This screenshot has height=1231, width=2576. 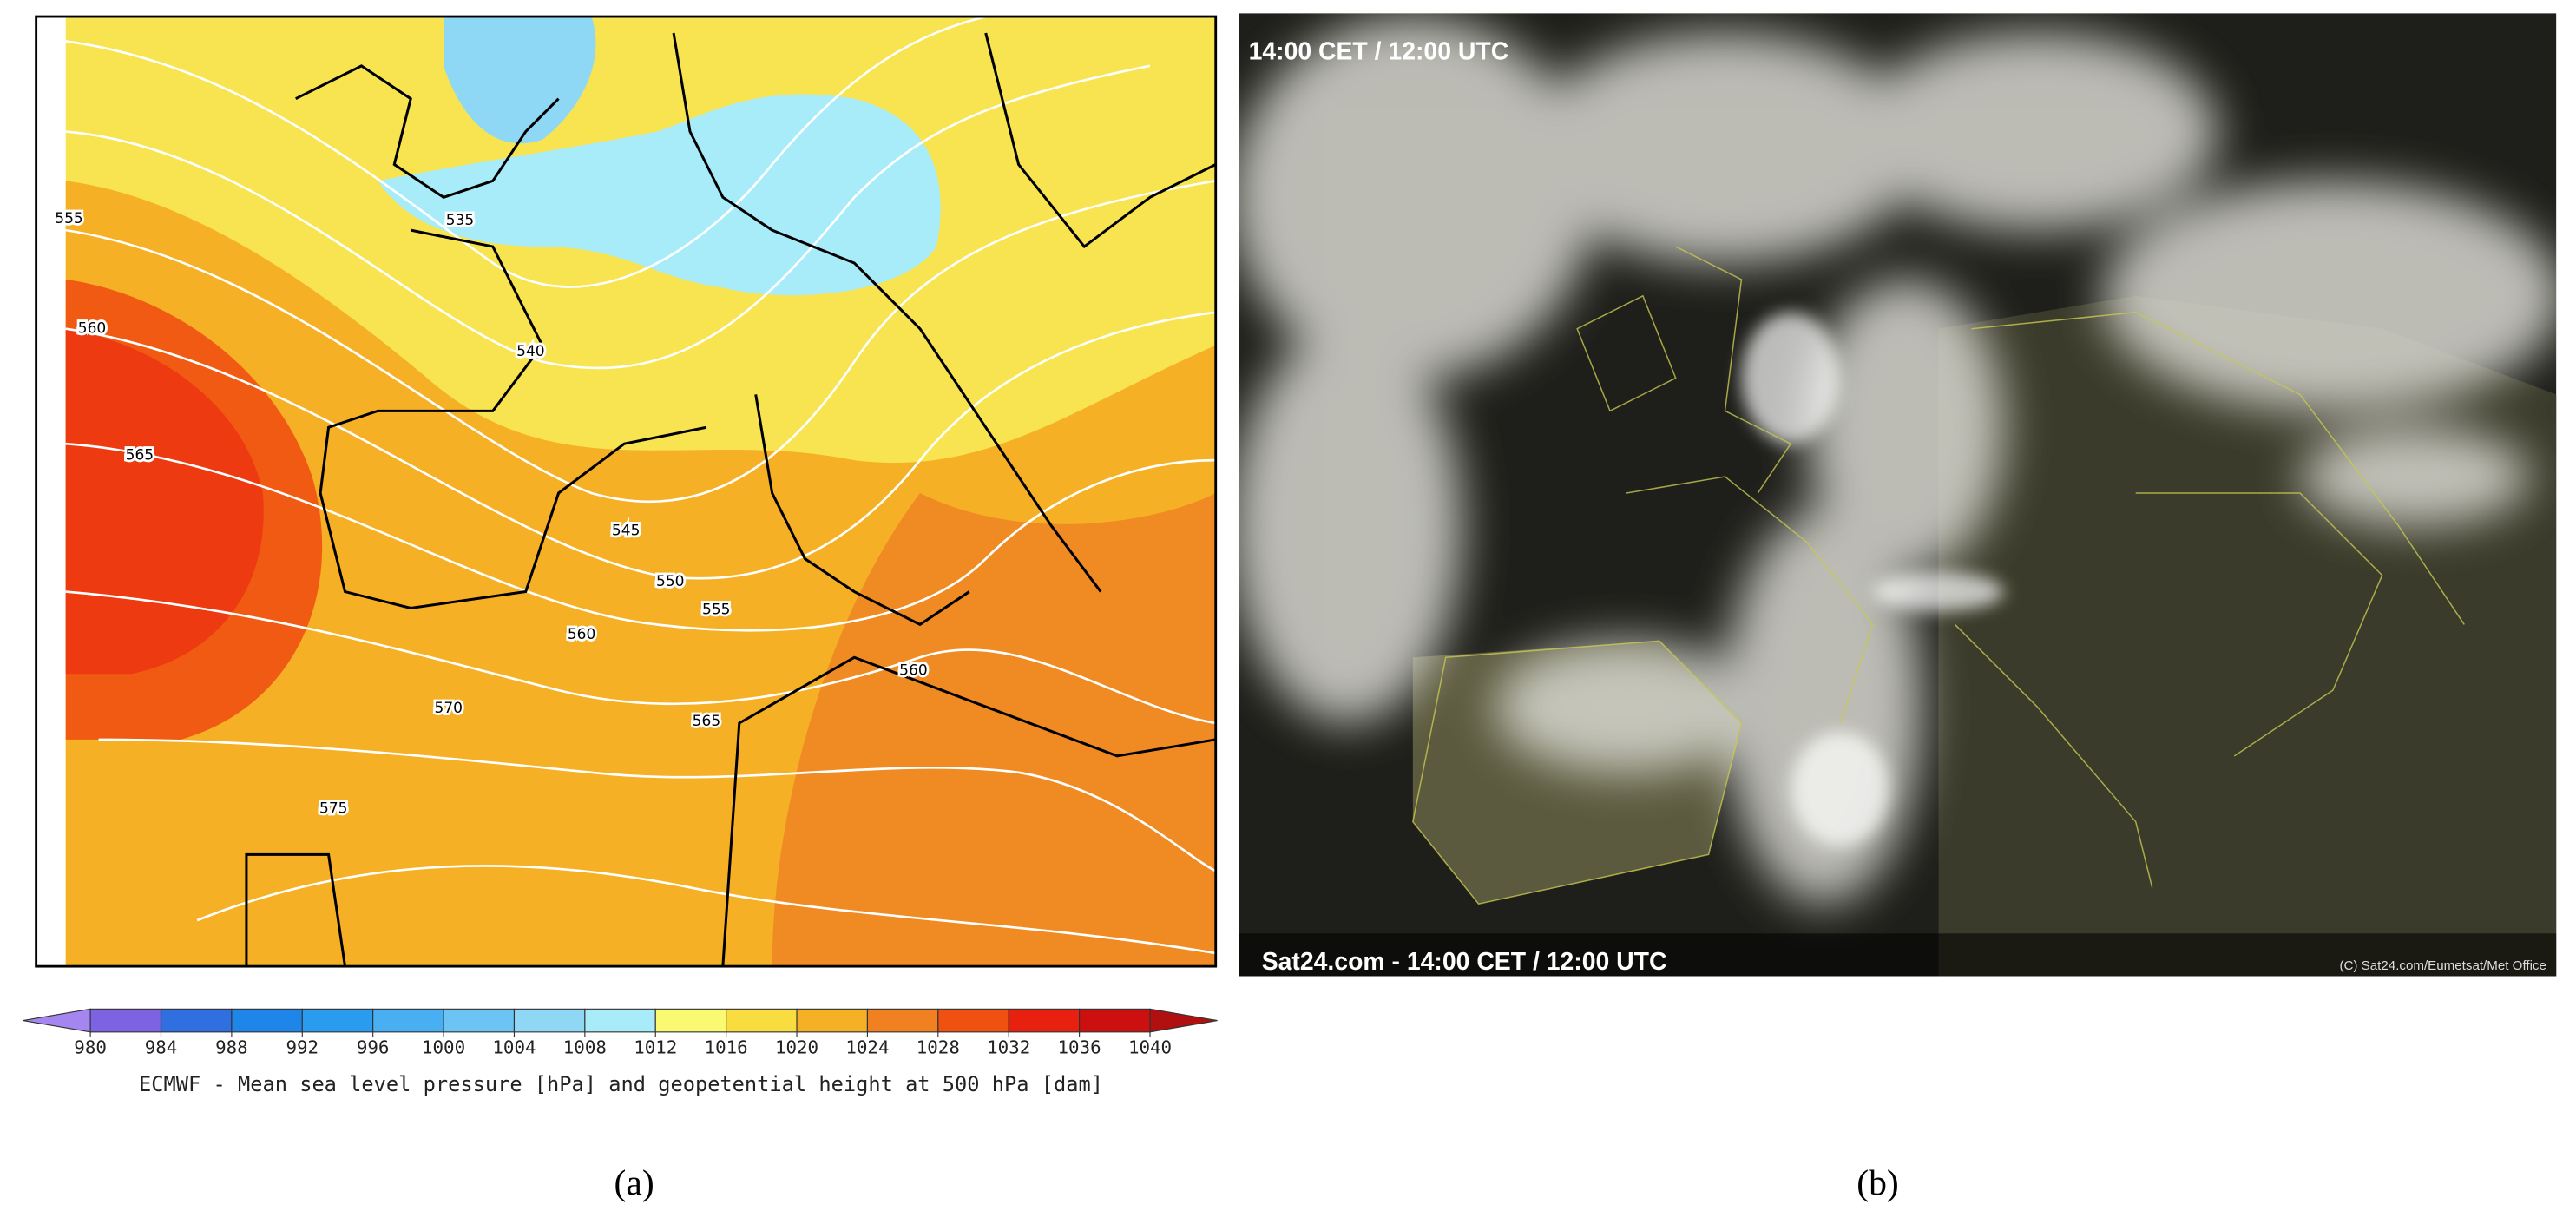 What do you see at coordinates (302, 1047) in the screenshot?
I see `colorbar-tick-label: 992` at bounding box center [302, 1047].